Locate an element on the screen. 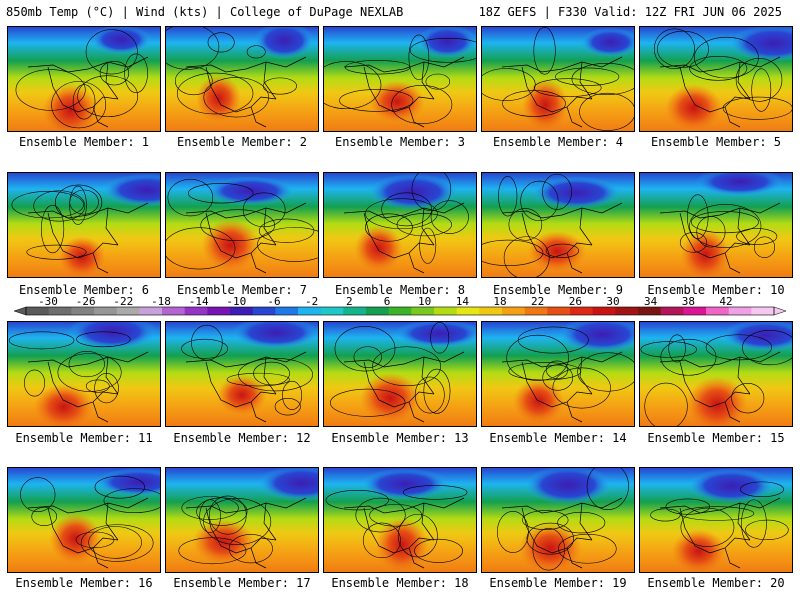 This screenshot has height=600, width=800. colorbar-tick-label: -10 is located at coordinates (236, 302).